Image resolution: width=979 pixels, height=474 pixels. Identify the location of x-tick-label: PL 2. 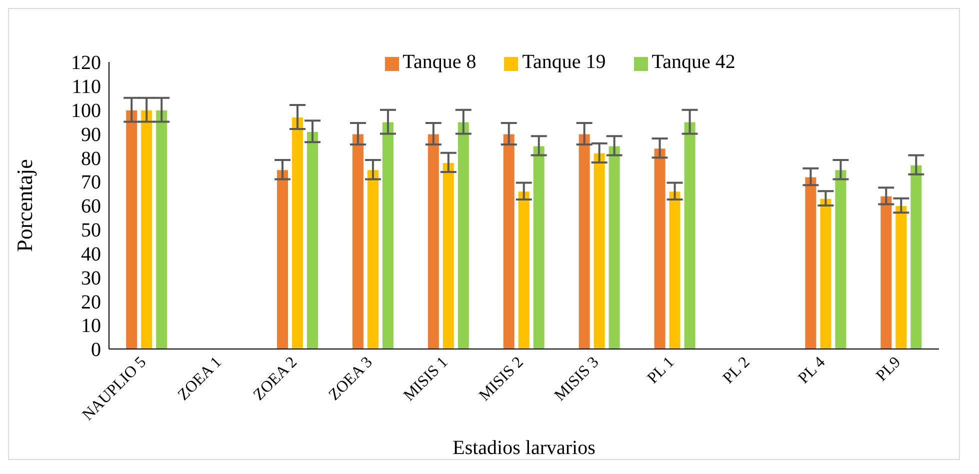
(737, 371).